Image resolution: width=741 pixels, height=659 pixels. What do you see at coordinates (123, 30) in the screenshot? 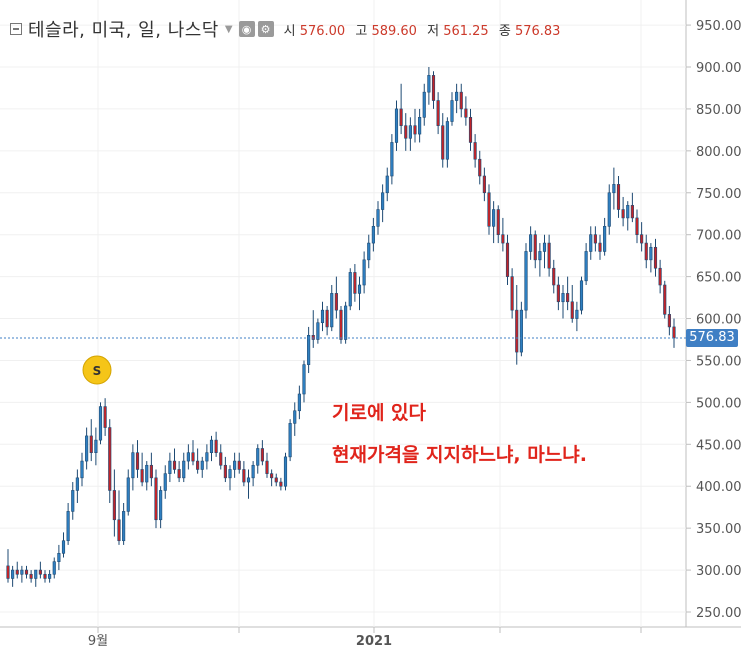
I see `ticker-title: 테슬라, 미국, 일, 나스닥` at bounding box center [123, 30].